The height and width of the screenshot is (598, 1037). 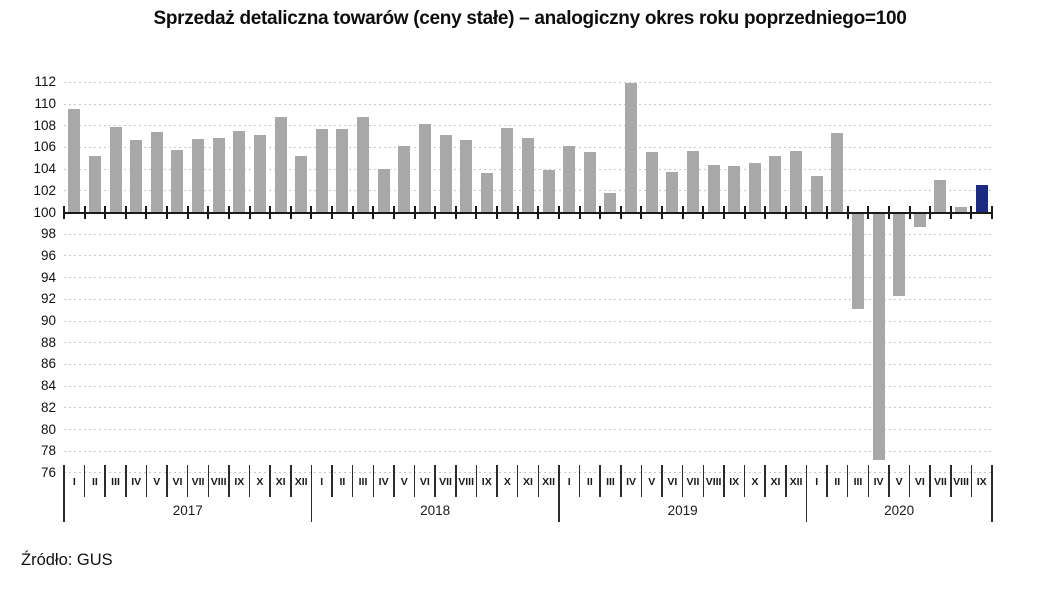 I want to click on y-axis-tick-label: 98, so click(x=48, y=234).